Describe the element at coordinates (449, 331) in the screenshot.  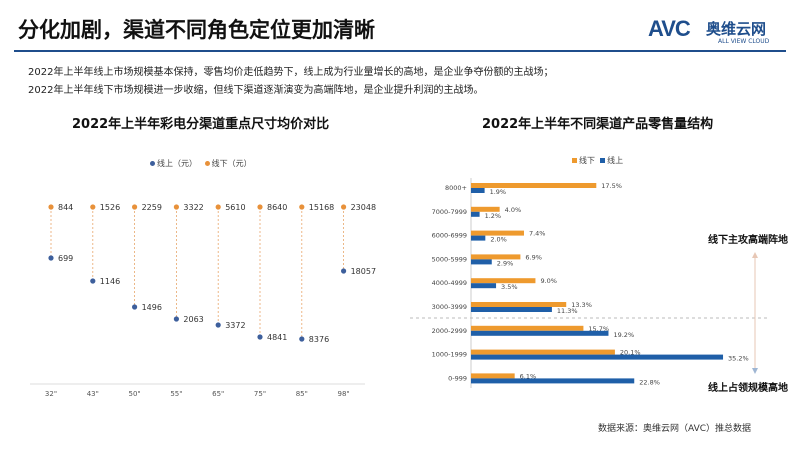
I see `y-tick-label: 2000-2999` at that location.